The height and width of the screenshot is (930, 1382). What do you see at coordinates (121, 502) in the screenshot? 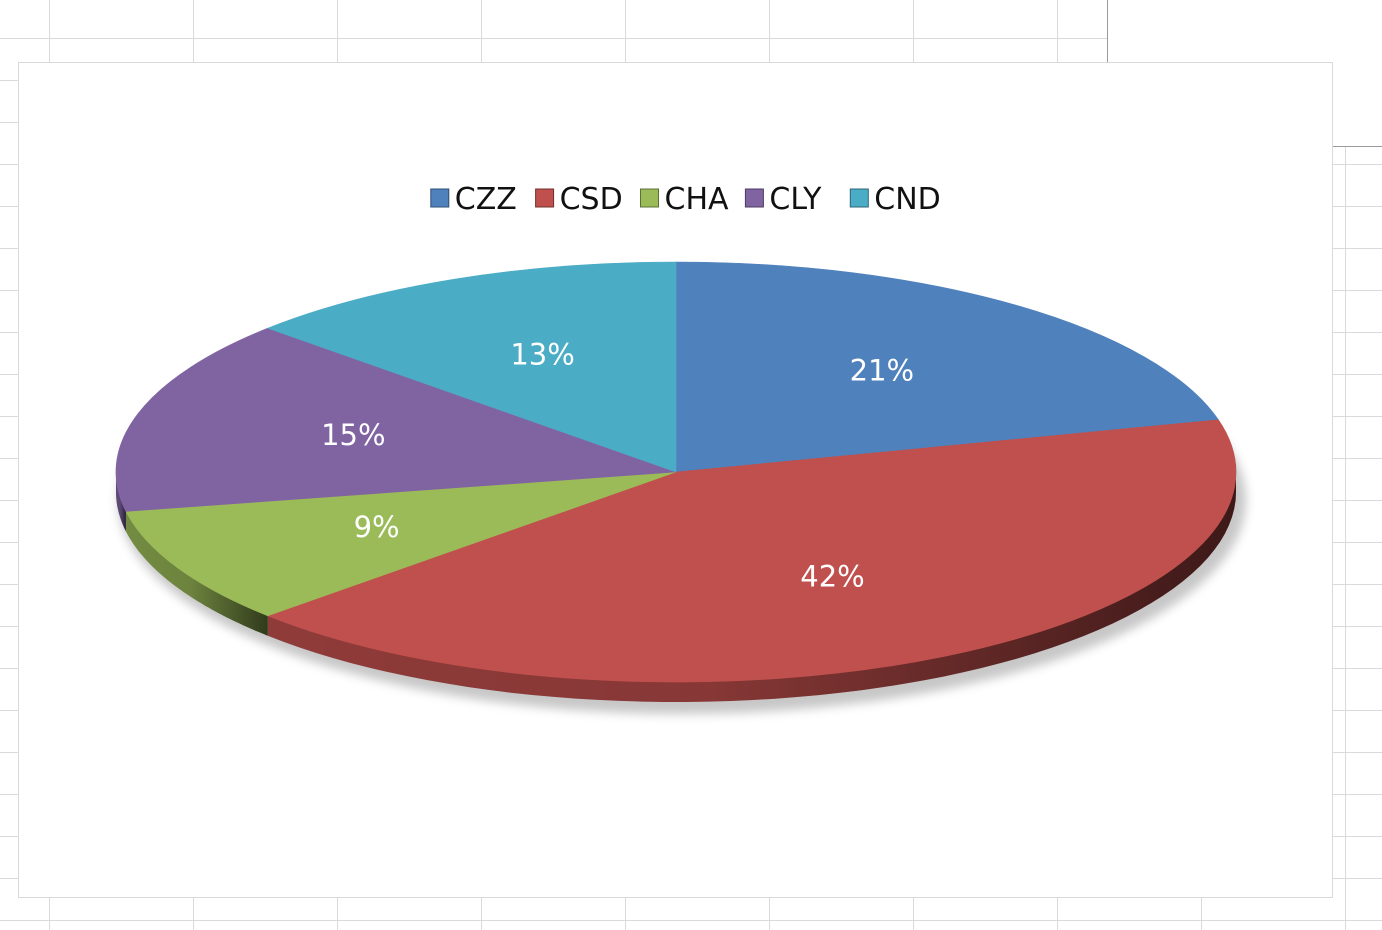
I see `side-wall-shade-cly` at bounding box center [121, 502].